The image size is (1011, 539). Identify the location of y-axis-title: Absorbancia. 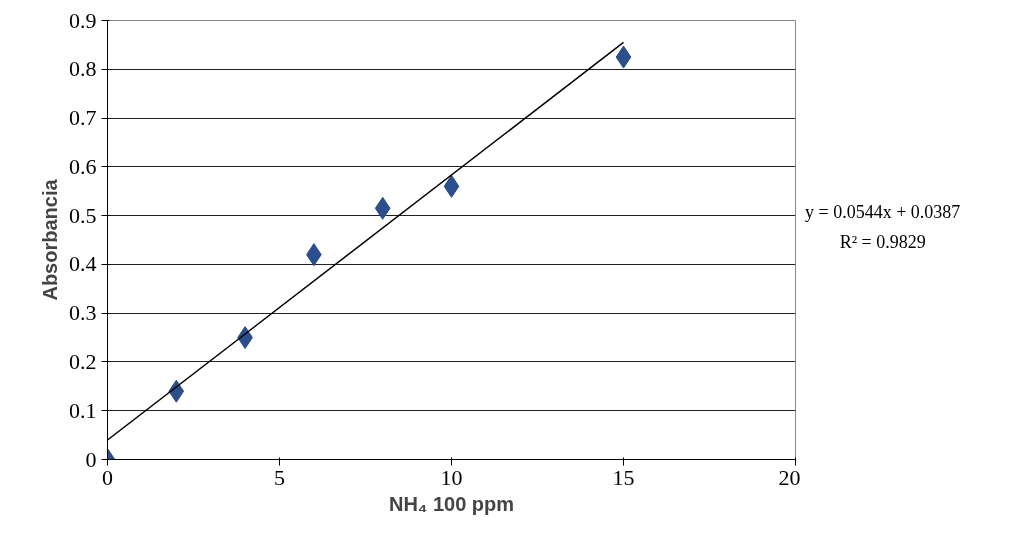
(50, 239).